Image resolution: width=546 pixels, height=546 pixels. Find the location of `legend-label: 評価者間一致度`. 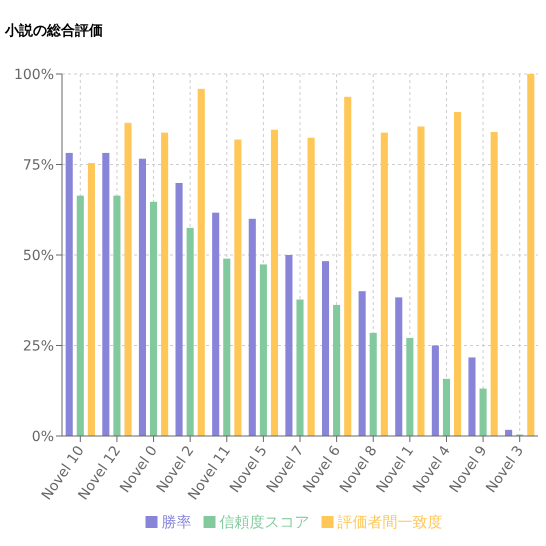

legend-label: 評価者間一致度 is located at coordinates (390, 522).